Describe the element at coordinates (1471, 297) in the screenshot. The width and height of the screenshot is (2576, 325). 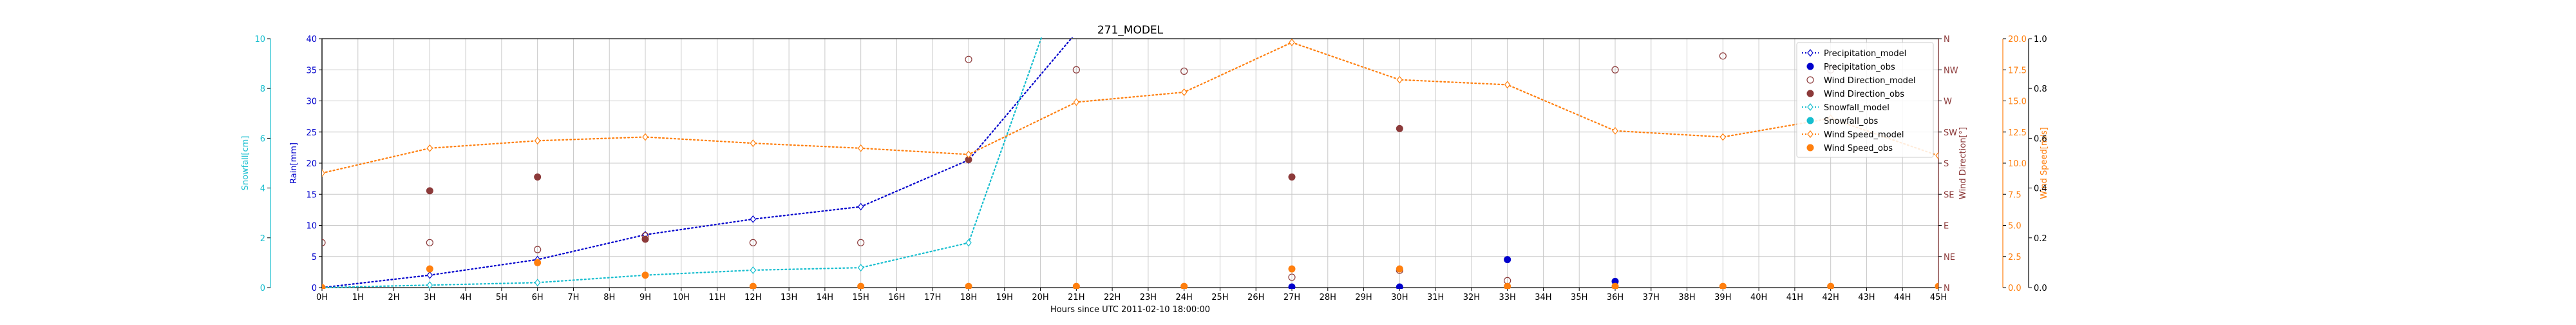
I see `x-tick-label: 32H` at that location.